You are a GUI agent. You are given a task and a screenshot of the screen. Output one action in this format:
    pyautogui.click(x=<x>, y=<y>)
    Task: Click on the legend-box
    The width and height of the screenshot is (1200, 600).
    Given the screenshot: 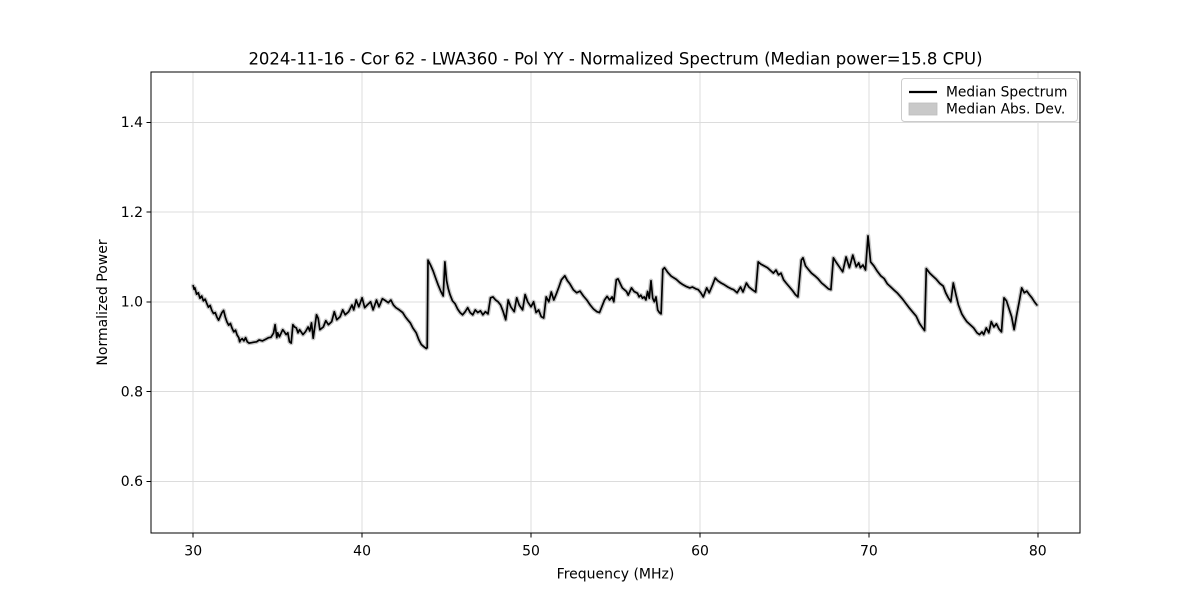 What is the action you would take?
    pyautogui.click(x=989, y=100)
    